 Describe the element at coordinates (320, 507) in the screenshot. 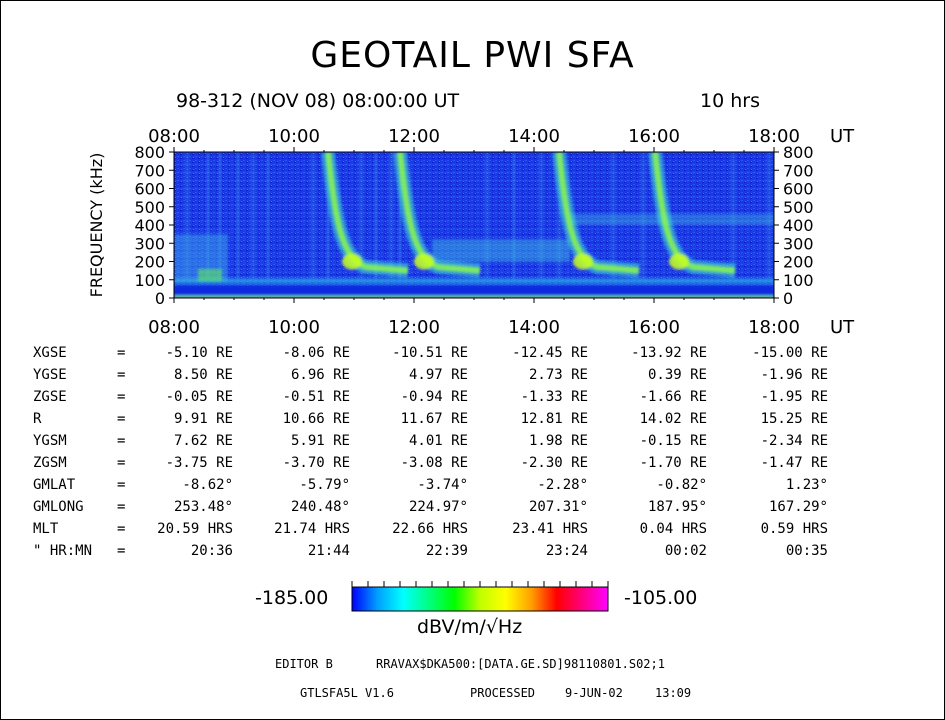

I see `ephemeris-value: 240.48°` at that location.